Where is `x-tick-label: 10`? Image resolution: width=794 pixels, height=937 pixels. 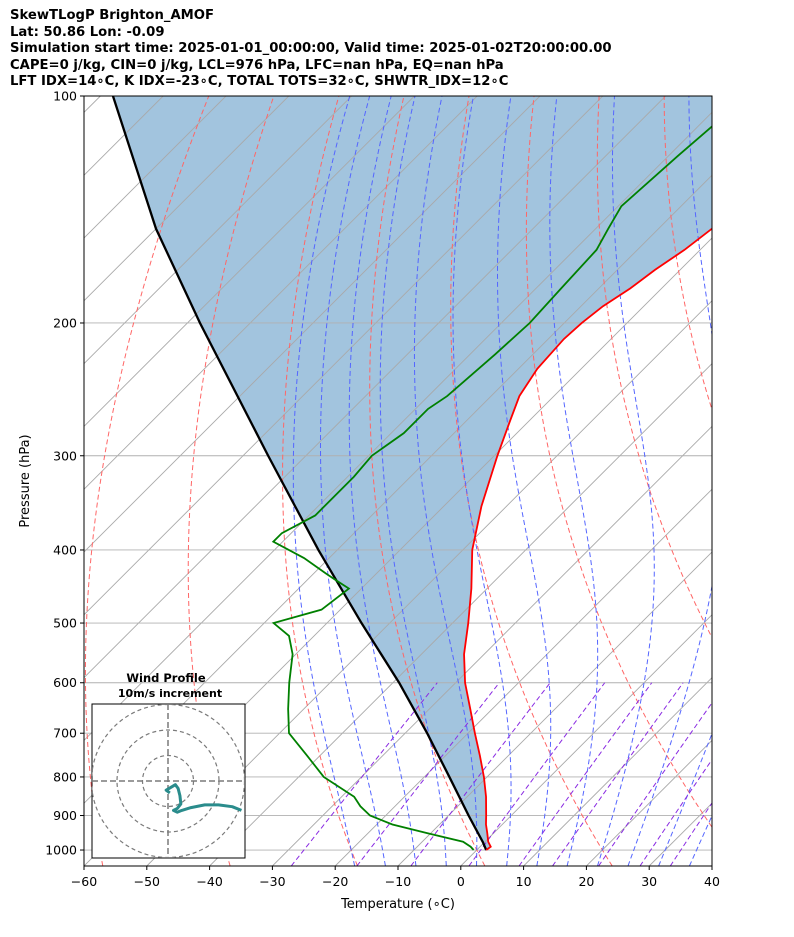
x-tick-label: 10 is located at coordinates (524, 881).